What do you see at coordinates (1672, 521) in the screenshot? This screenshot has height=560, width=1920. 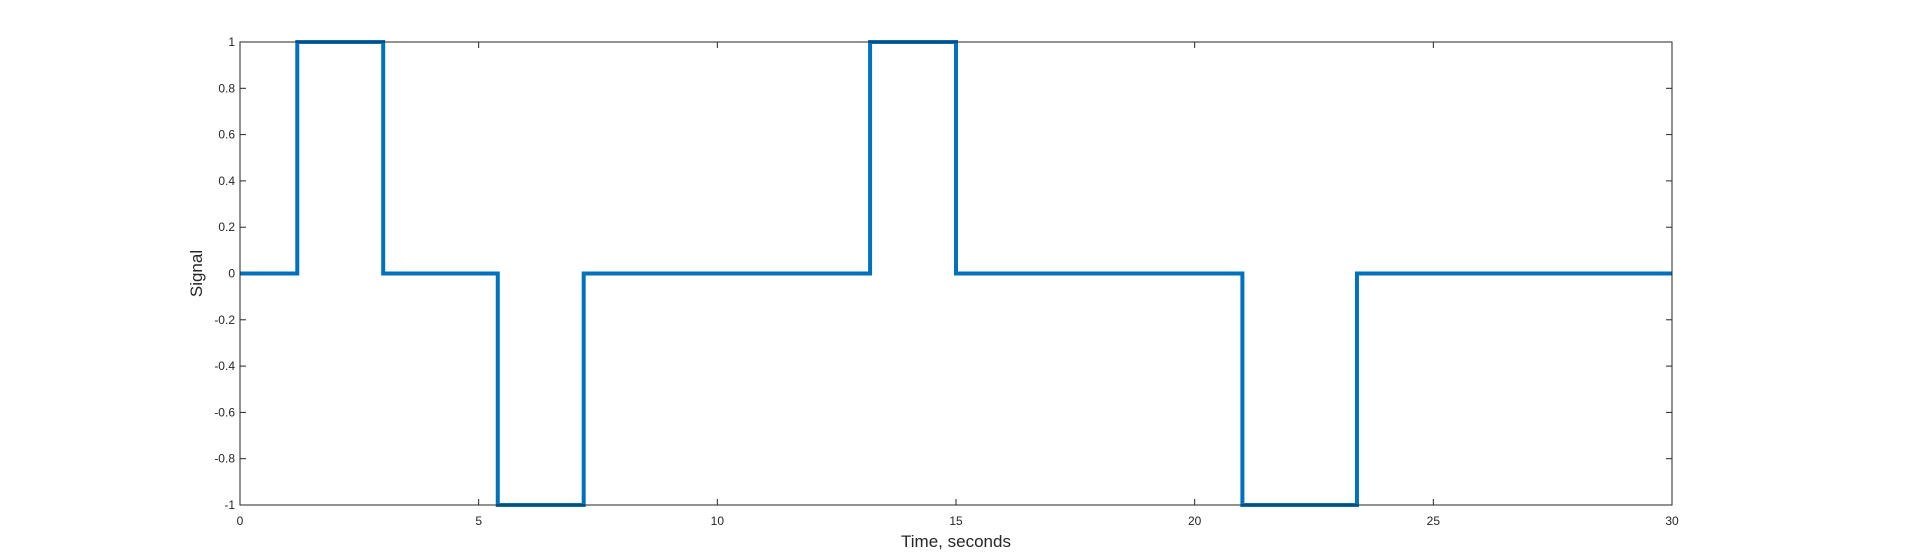 I see `x-tick-label: 30` at bounding box center [1672, 521].